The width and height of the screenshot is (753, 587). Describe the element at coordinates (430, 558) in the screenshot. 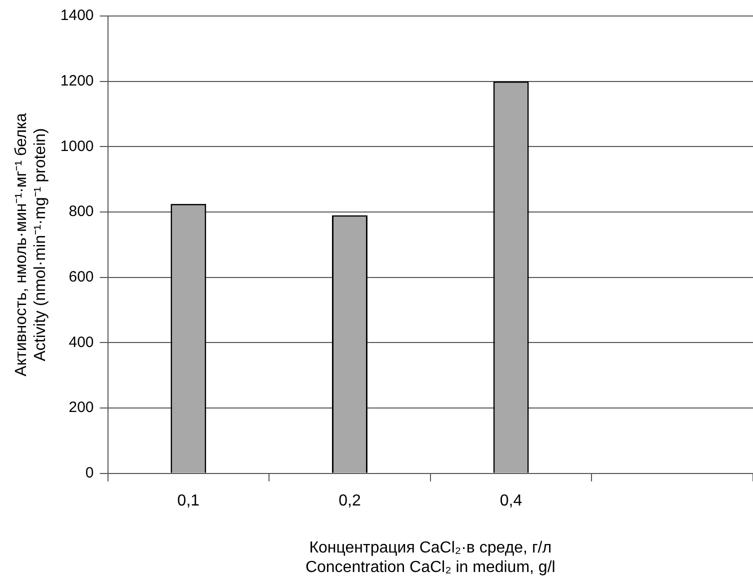

I see `x-axis-title: Концентрация CaCl₂·в среде, г/л Concentration CaCl₂ in medium, g/l` at that location.